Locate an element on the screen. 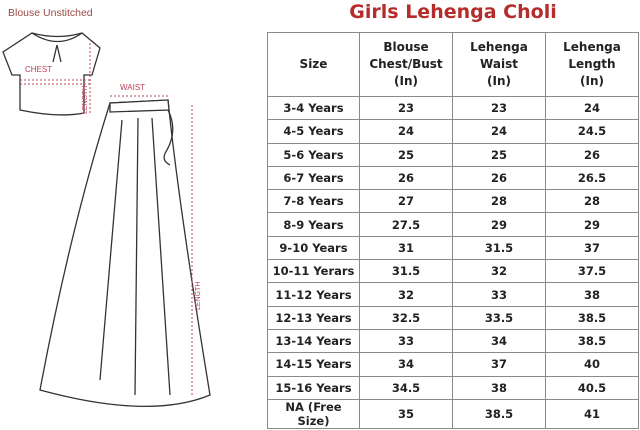 The height and width of the screenshot is (430, 640). cell-blouse-chest: 33 is located at coordinates (406, 341).